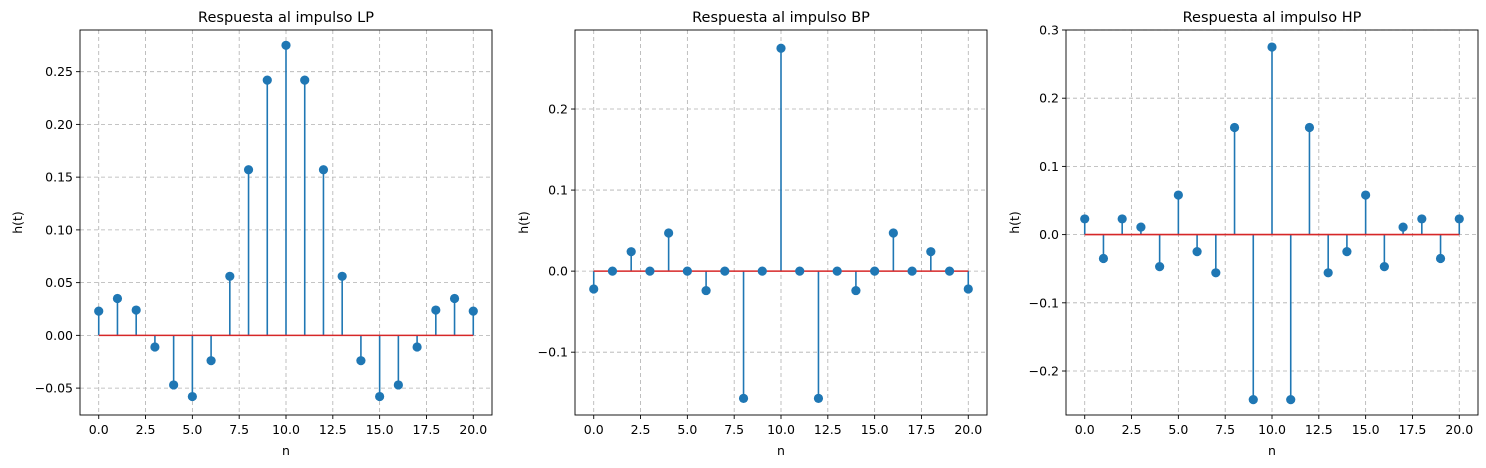  I want to click on y-tick-label: 0.2, so click(1049, 98).